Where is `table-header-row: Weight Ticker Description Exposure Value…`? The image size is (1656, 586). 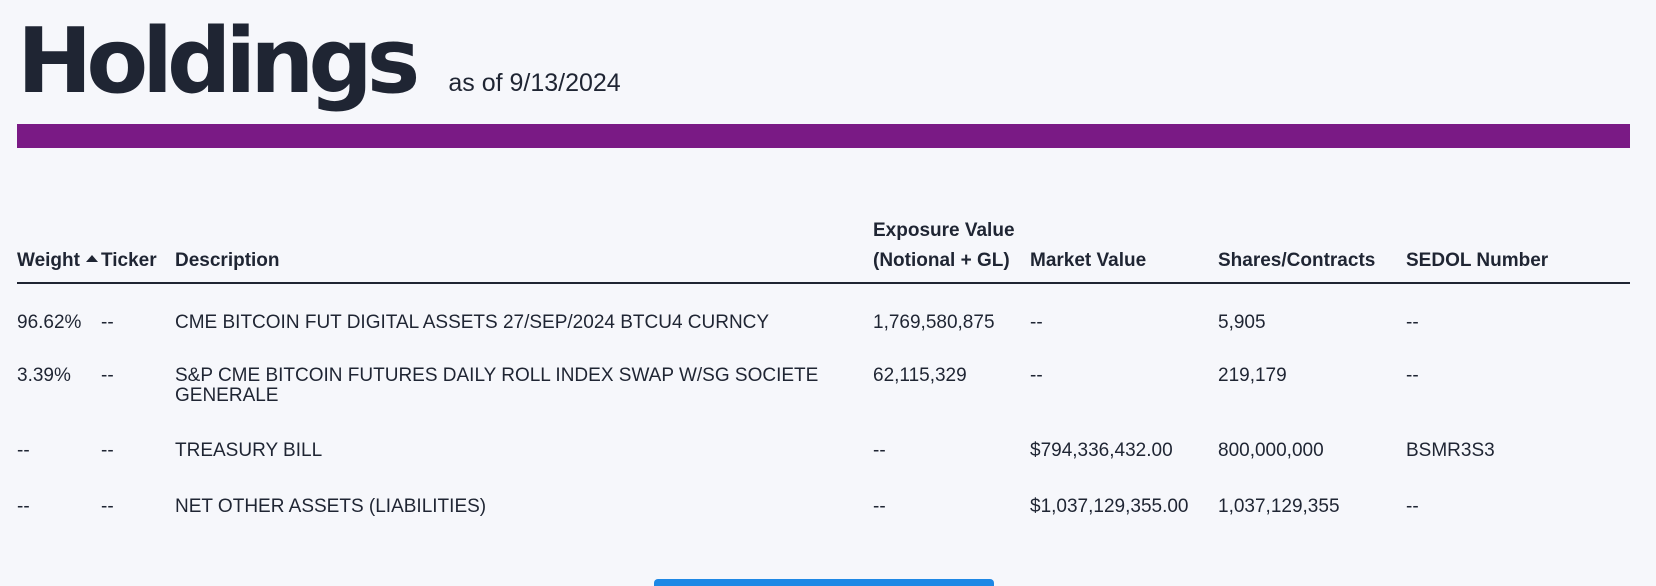
table-header-row: Weight Ticker Description Exposure Value… is located at coordinates (823, 250).